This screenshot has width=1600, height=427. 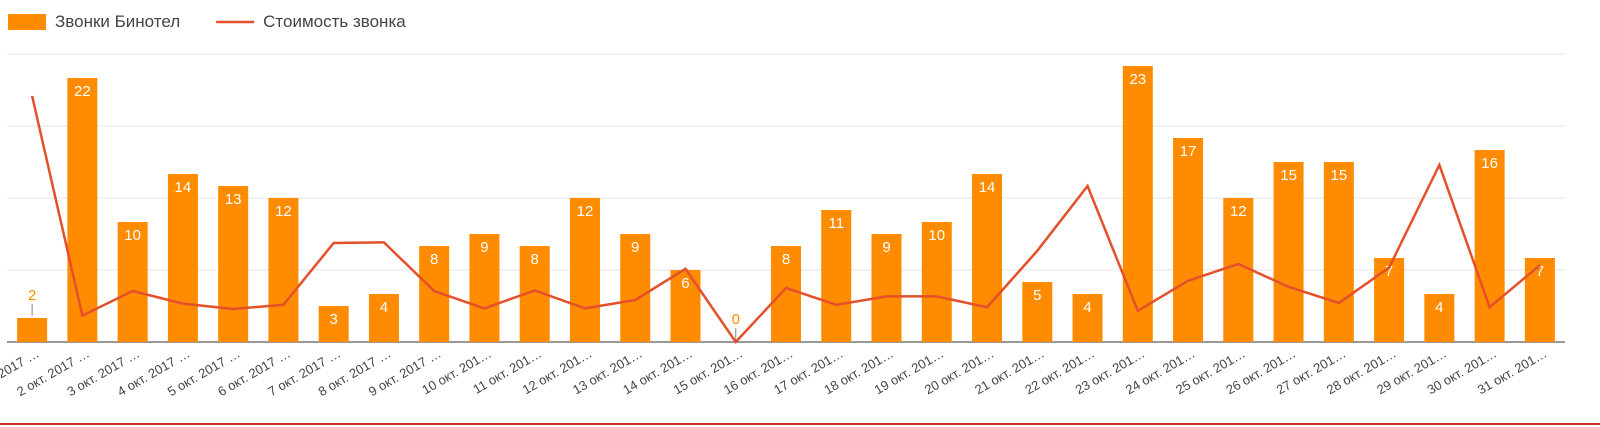 I want to click on data-label: 6, so click(x=685, y=283).